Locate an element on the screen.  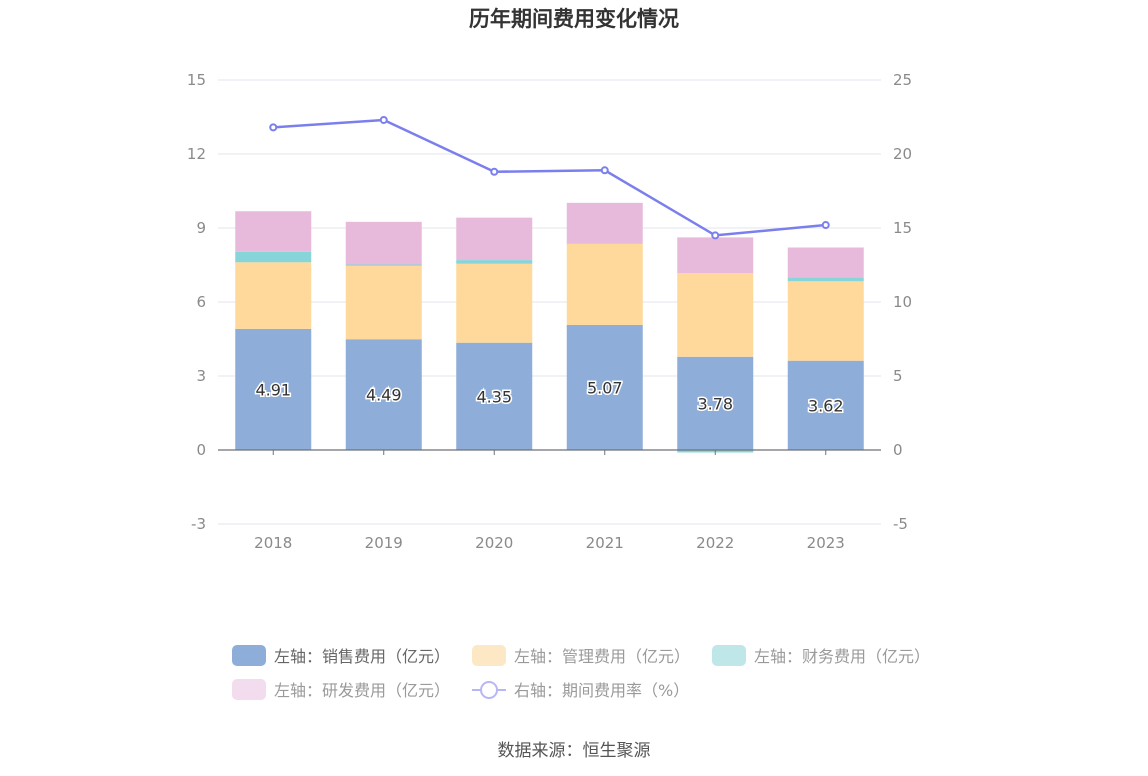
right-axis-tick: 20 is located at coordinates (902, 154).